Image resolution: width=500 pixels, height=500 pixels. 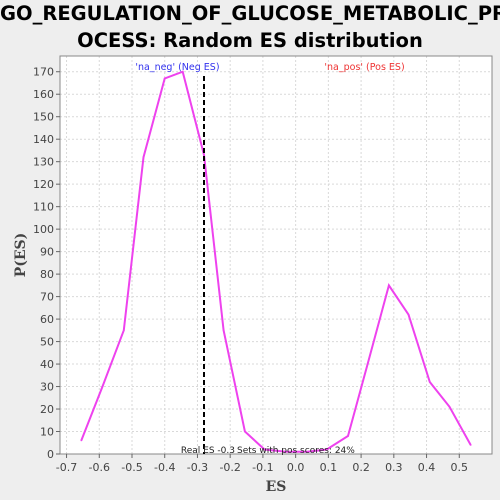 I want to click on pos-es-annotation: 'na_pos' (Pos ES), so click(x=364, y=67).